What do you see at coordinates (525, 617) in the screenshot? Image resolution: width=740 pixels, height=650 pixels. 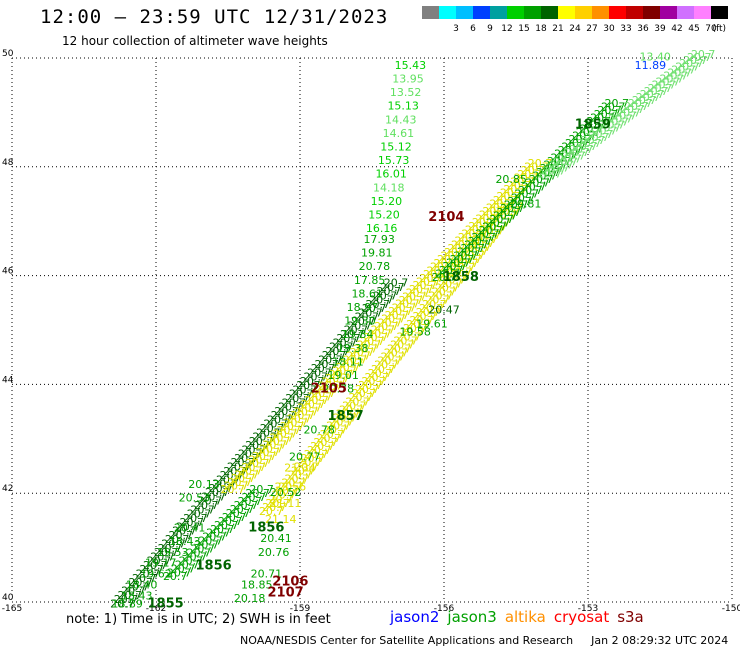 I see `satellite-altika: altika` at bounding box center [525, 617].